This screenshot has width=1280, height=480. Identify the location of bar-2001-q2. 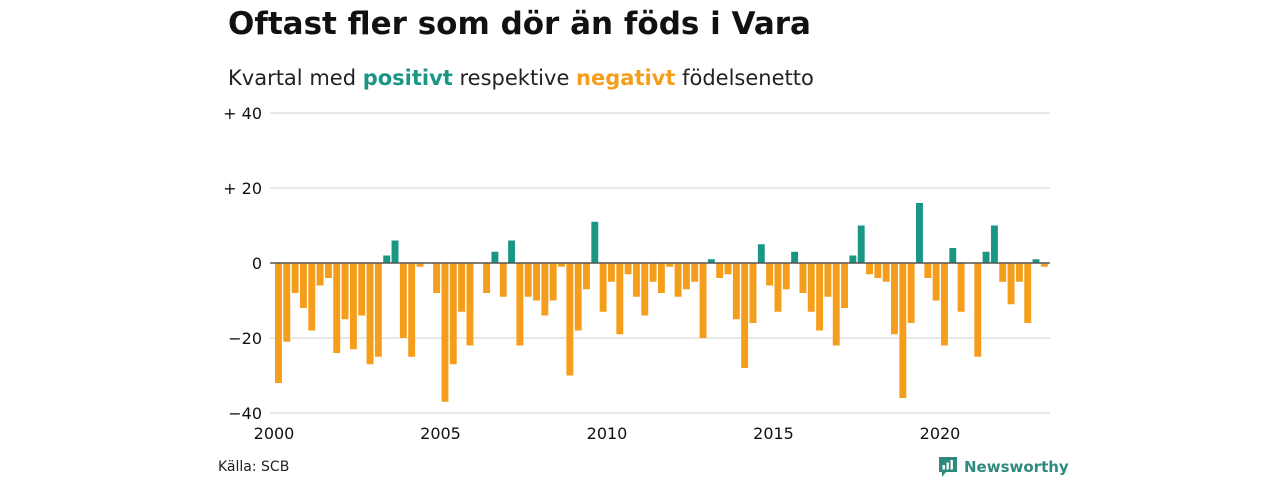
(320, 274).